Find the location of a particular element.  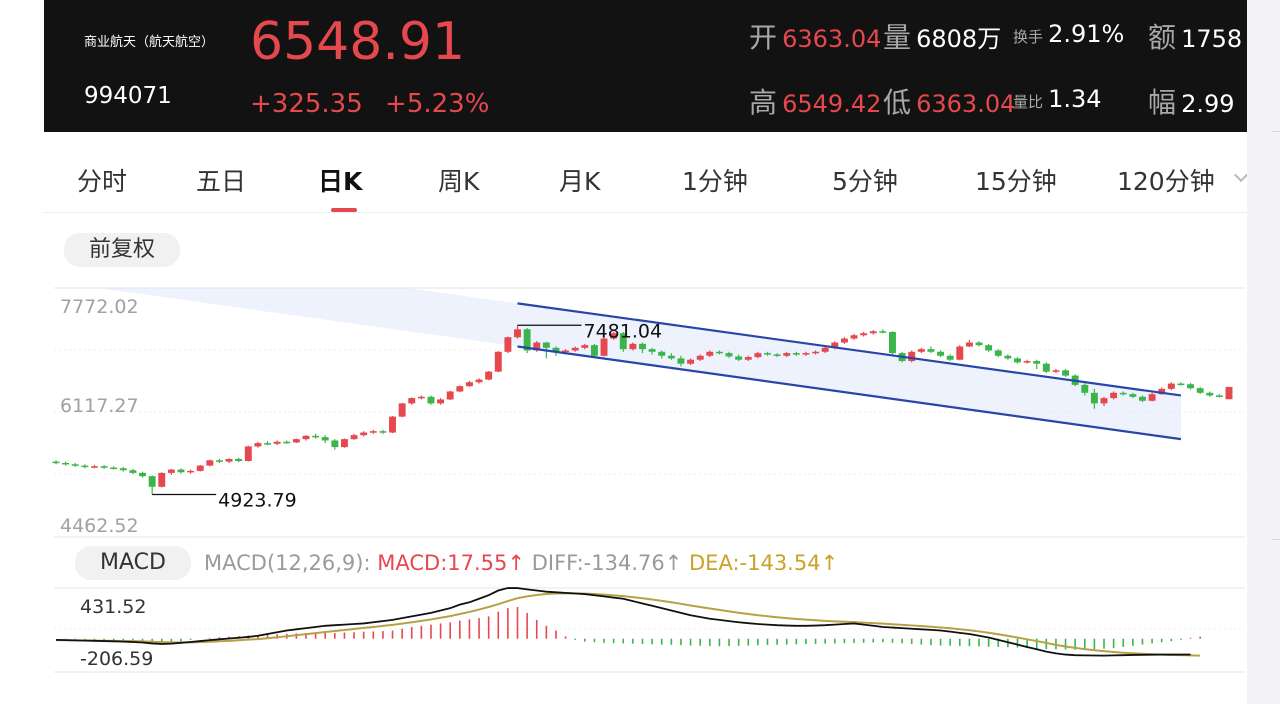

stat-amplitude: 幅 2.99 is located at coordinates (1191, 101).